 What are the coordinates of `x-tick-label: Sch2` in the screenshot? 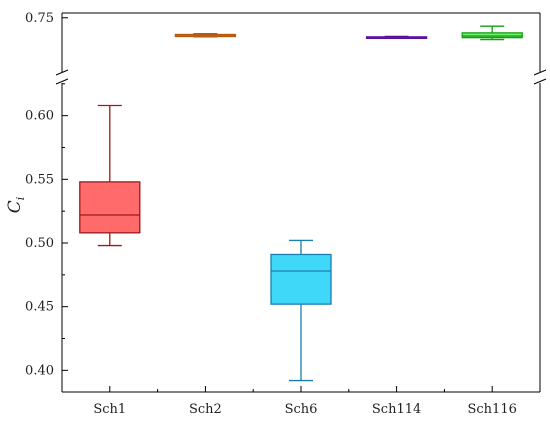 It's located at (205, 409).